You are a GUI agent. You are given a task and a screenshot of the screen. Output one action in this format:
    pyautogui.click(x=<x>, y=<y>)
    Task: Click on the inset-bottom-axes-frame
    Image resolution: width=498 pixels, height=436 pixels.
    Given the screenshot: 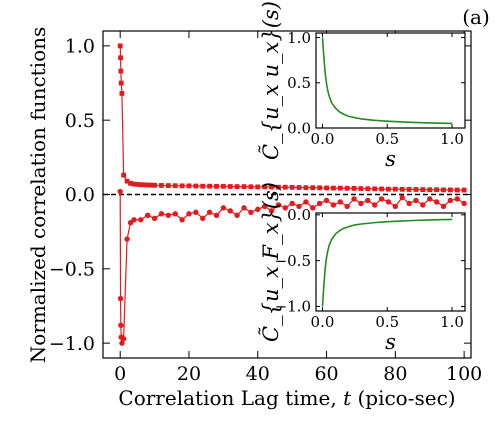 What is the action you would take?
    pyautogui.click(x=390, y=262)
    